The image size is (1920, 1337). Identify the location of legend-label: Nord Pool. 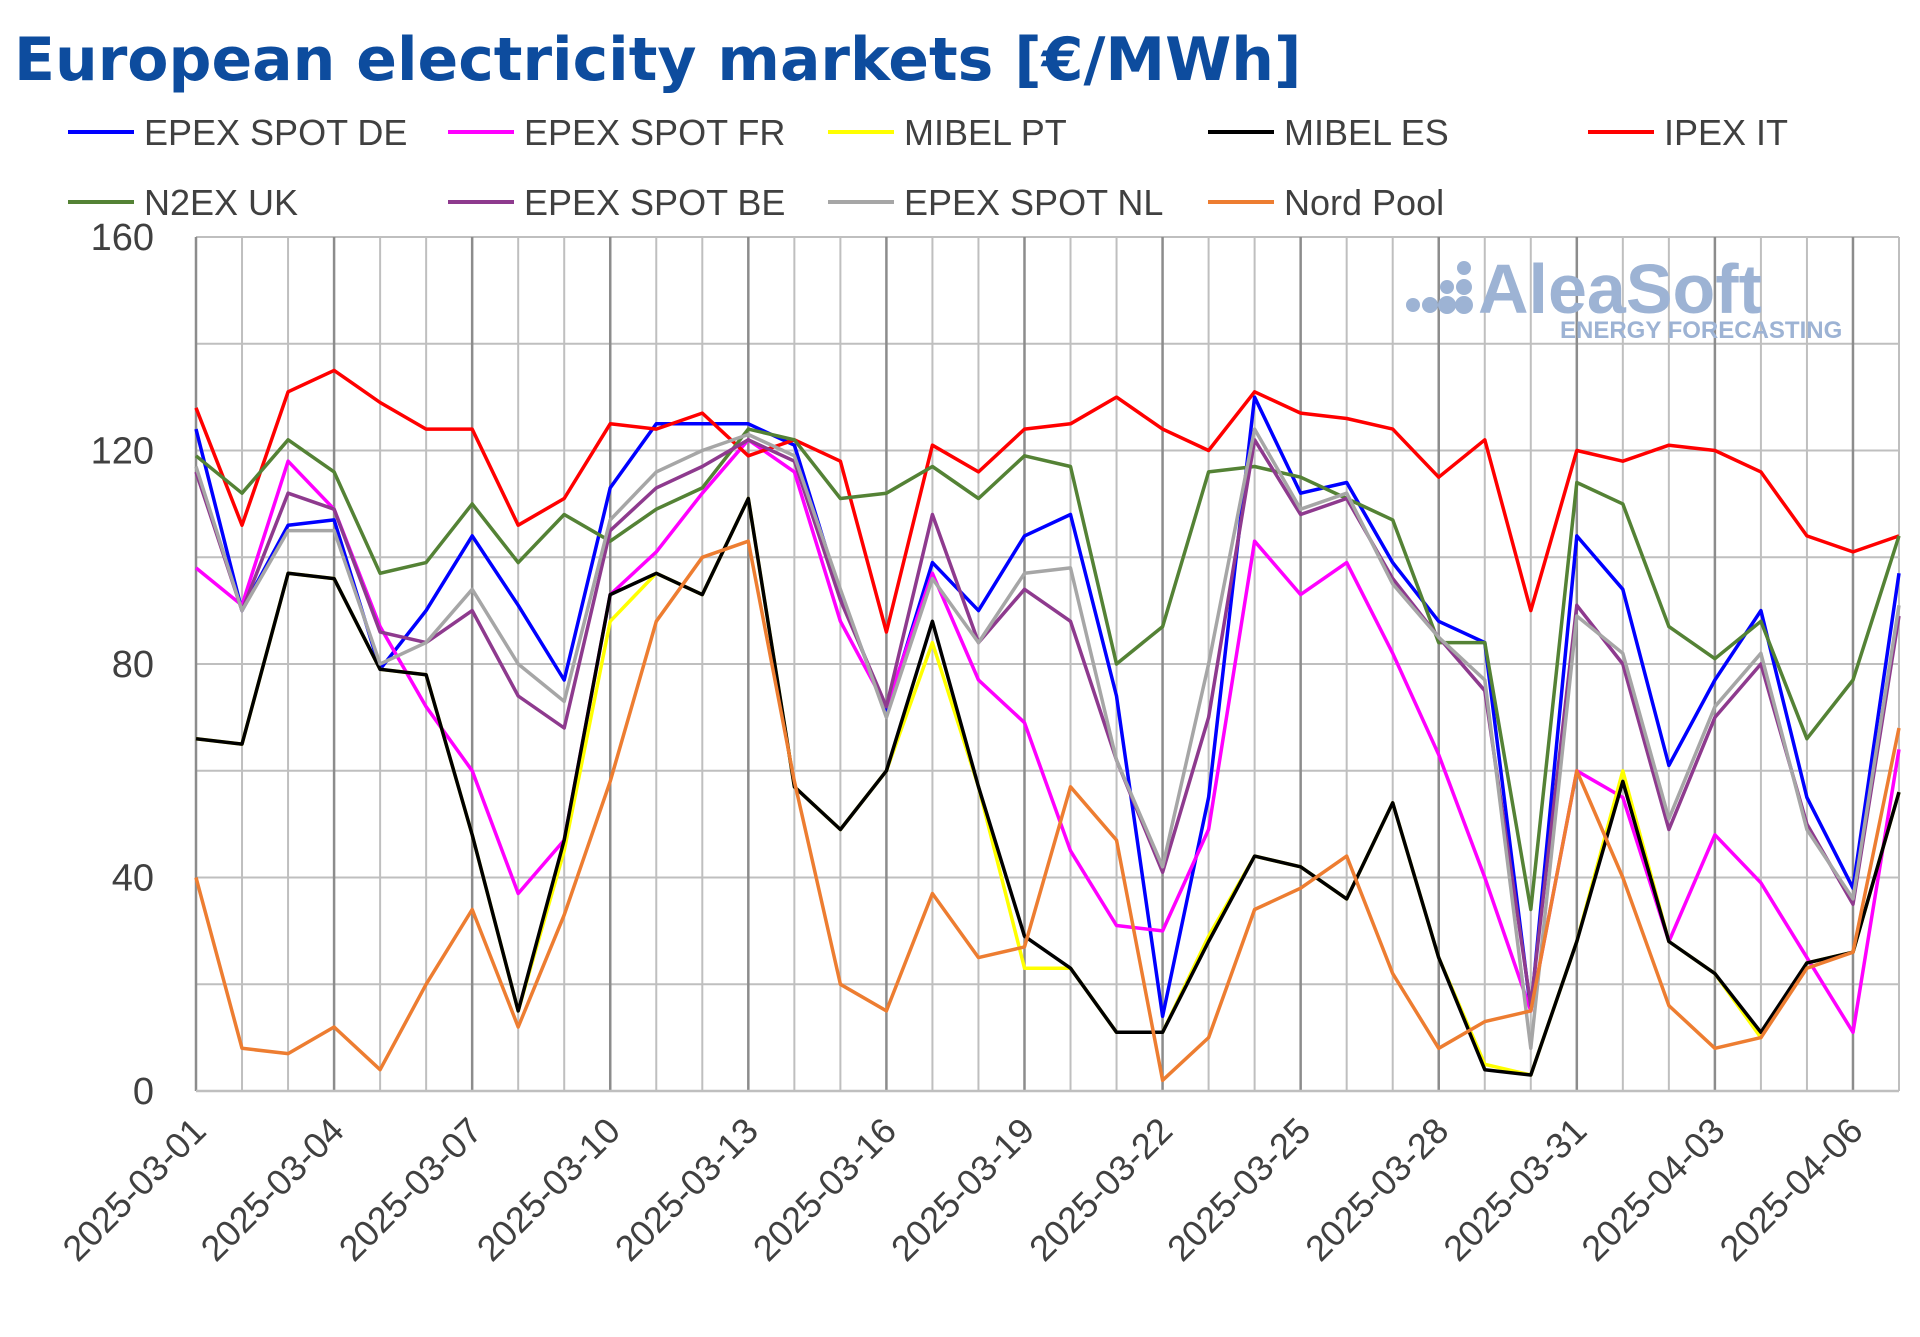
(1364, 202).